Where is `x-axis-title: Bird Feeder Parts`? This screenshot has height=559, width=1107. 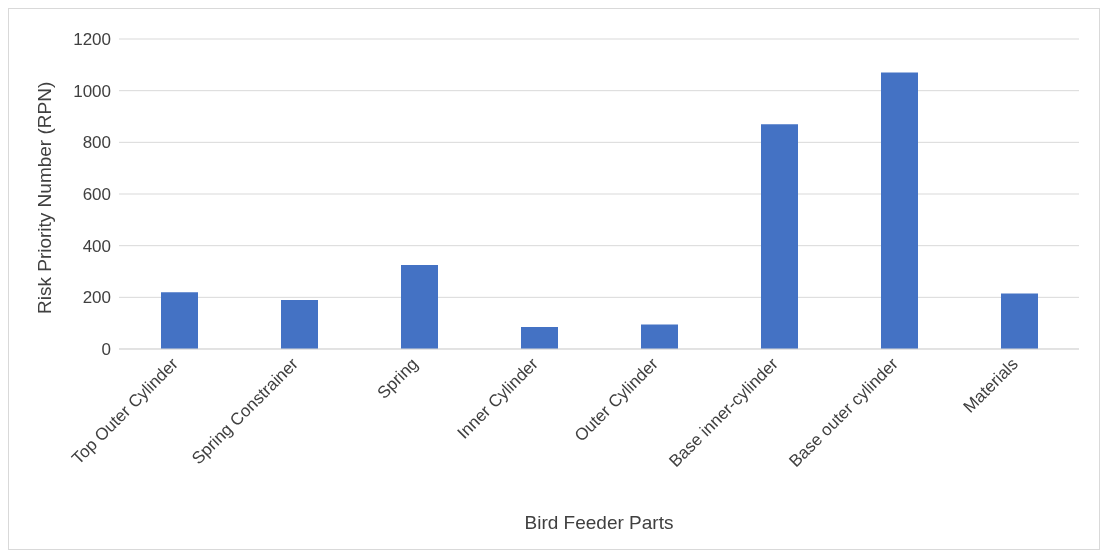
x-axis-title: Bird Feeder Parts is located at coordinates (599, 522).